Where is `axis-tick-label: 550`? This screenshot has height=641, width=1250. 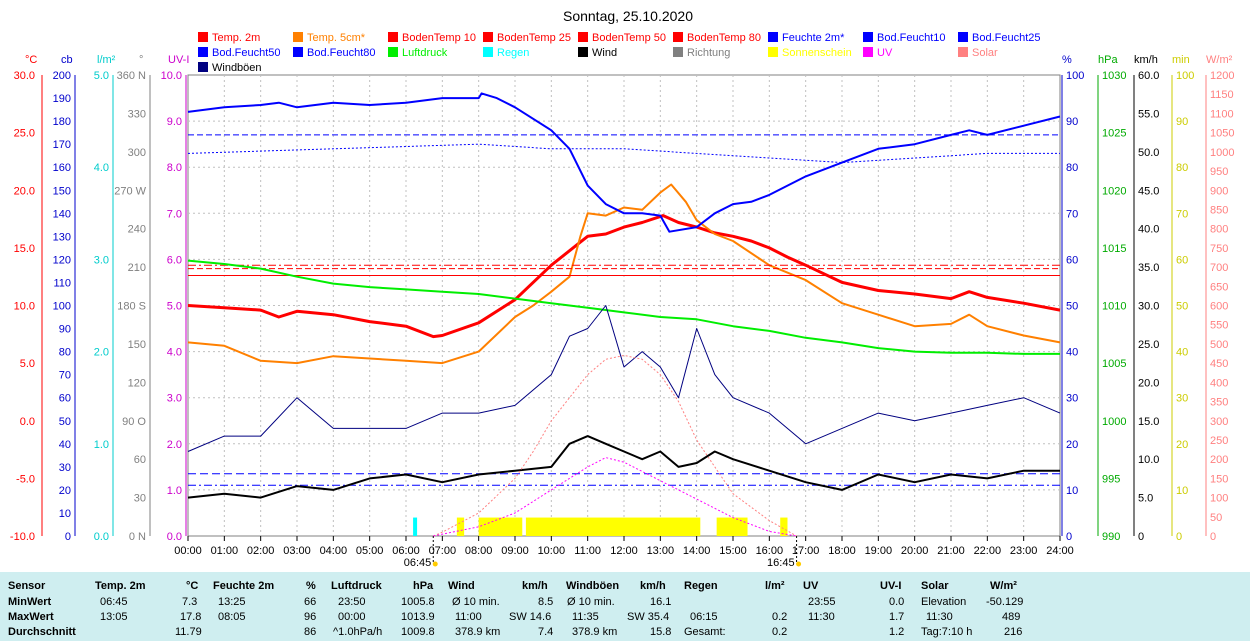 axis-tick-label: 550 is located at coordinates (1219, 326).